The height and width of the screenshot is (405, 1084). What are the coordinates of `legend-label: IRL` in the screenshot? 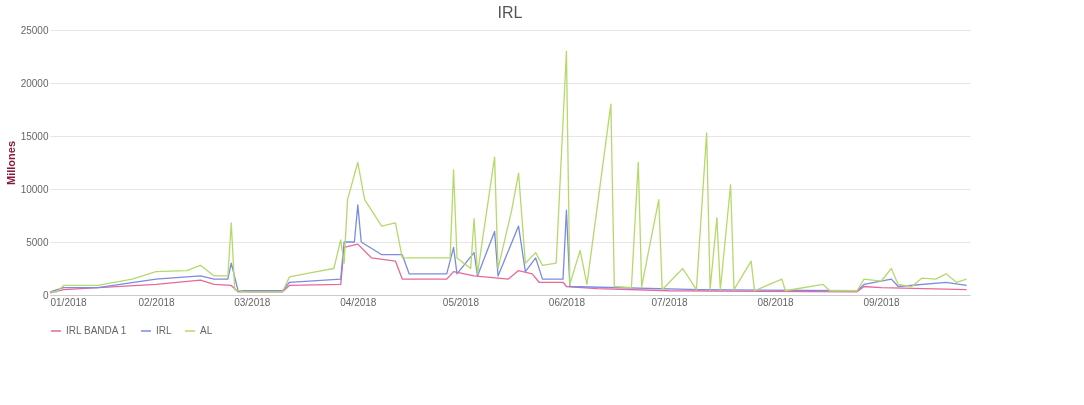 It's located at (164, 330).